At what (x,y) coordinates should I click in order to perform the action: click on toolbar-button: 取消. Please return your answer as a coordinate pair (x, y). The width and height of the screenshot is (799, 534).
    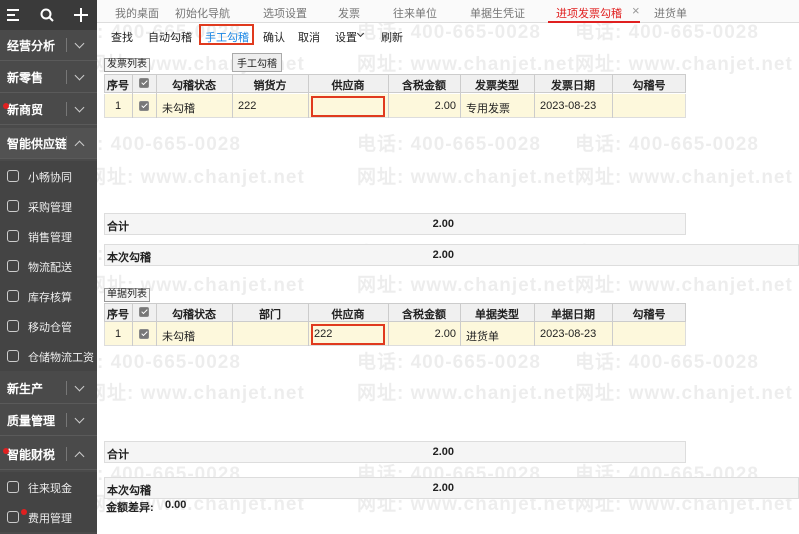
    Looking at the image, I should click on (309, 38).